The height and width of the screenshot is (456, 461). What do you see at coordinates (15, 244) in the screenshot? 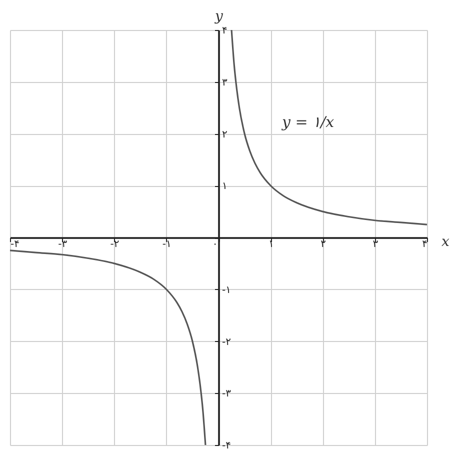
I see `x-tick-label: -۴` at bounding box center [15, 244].